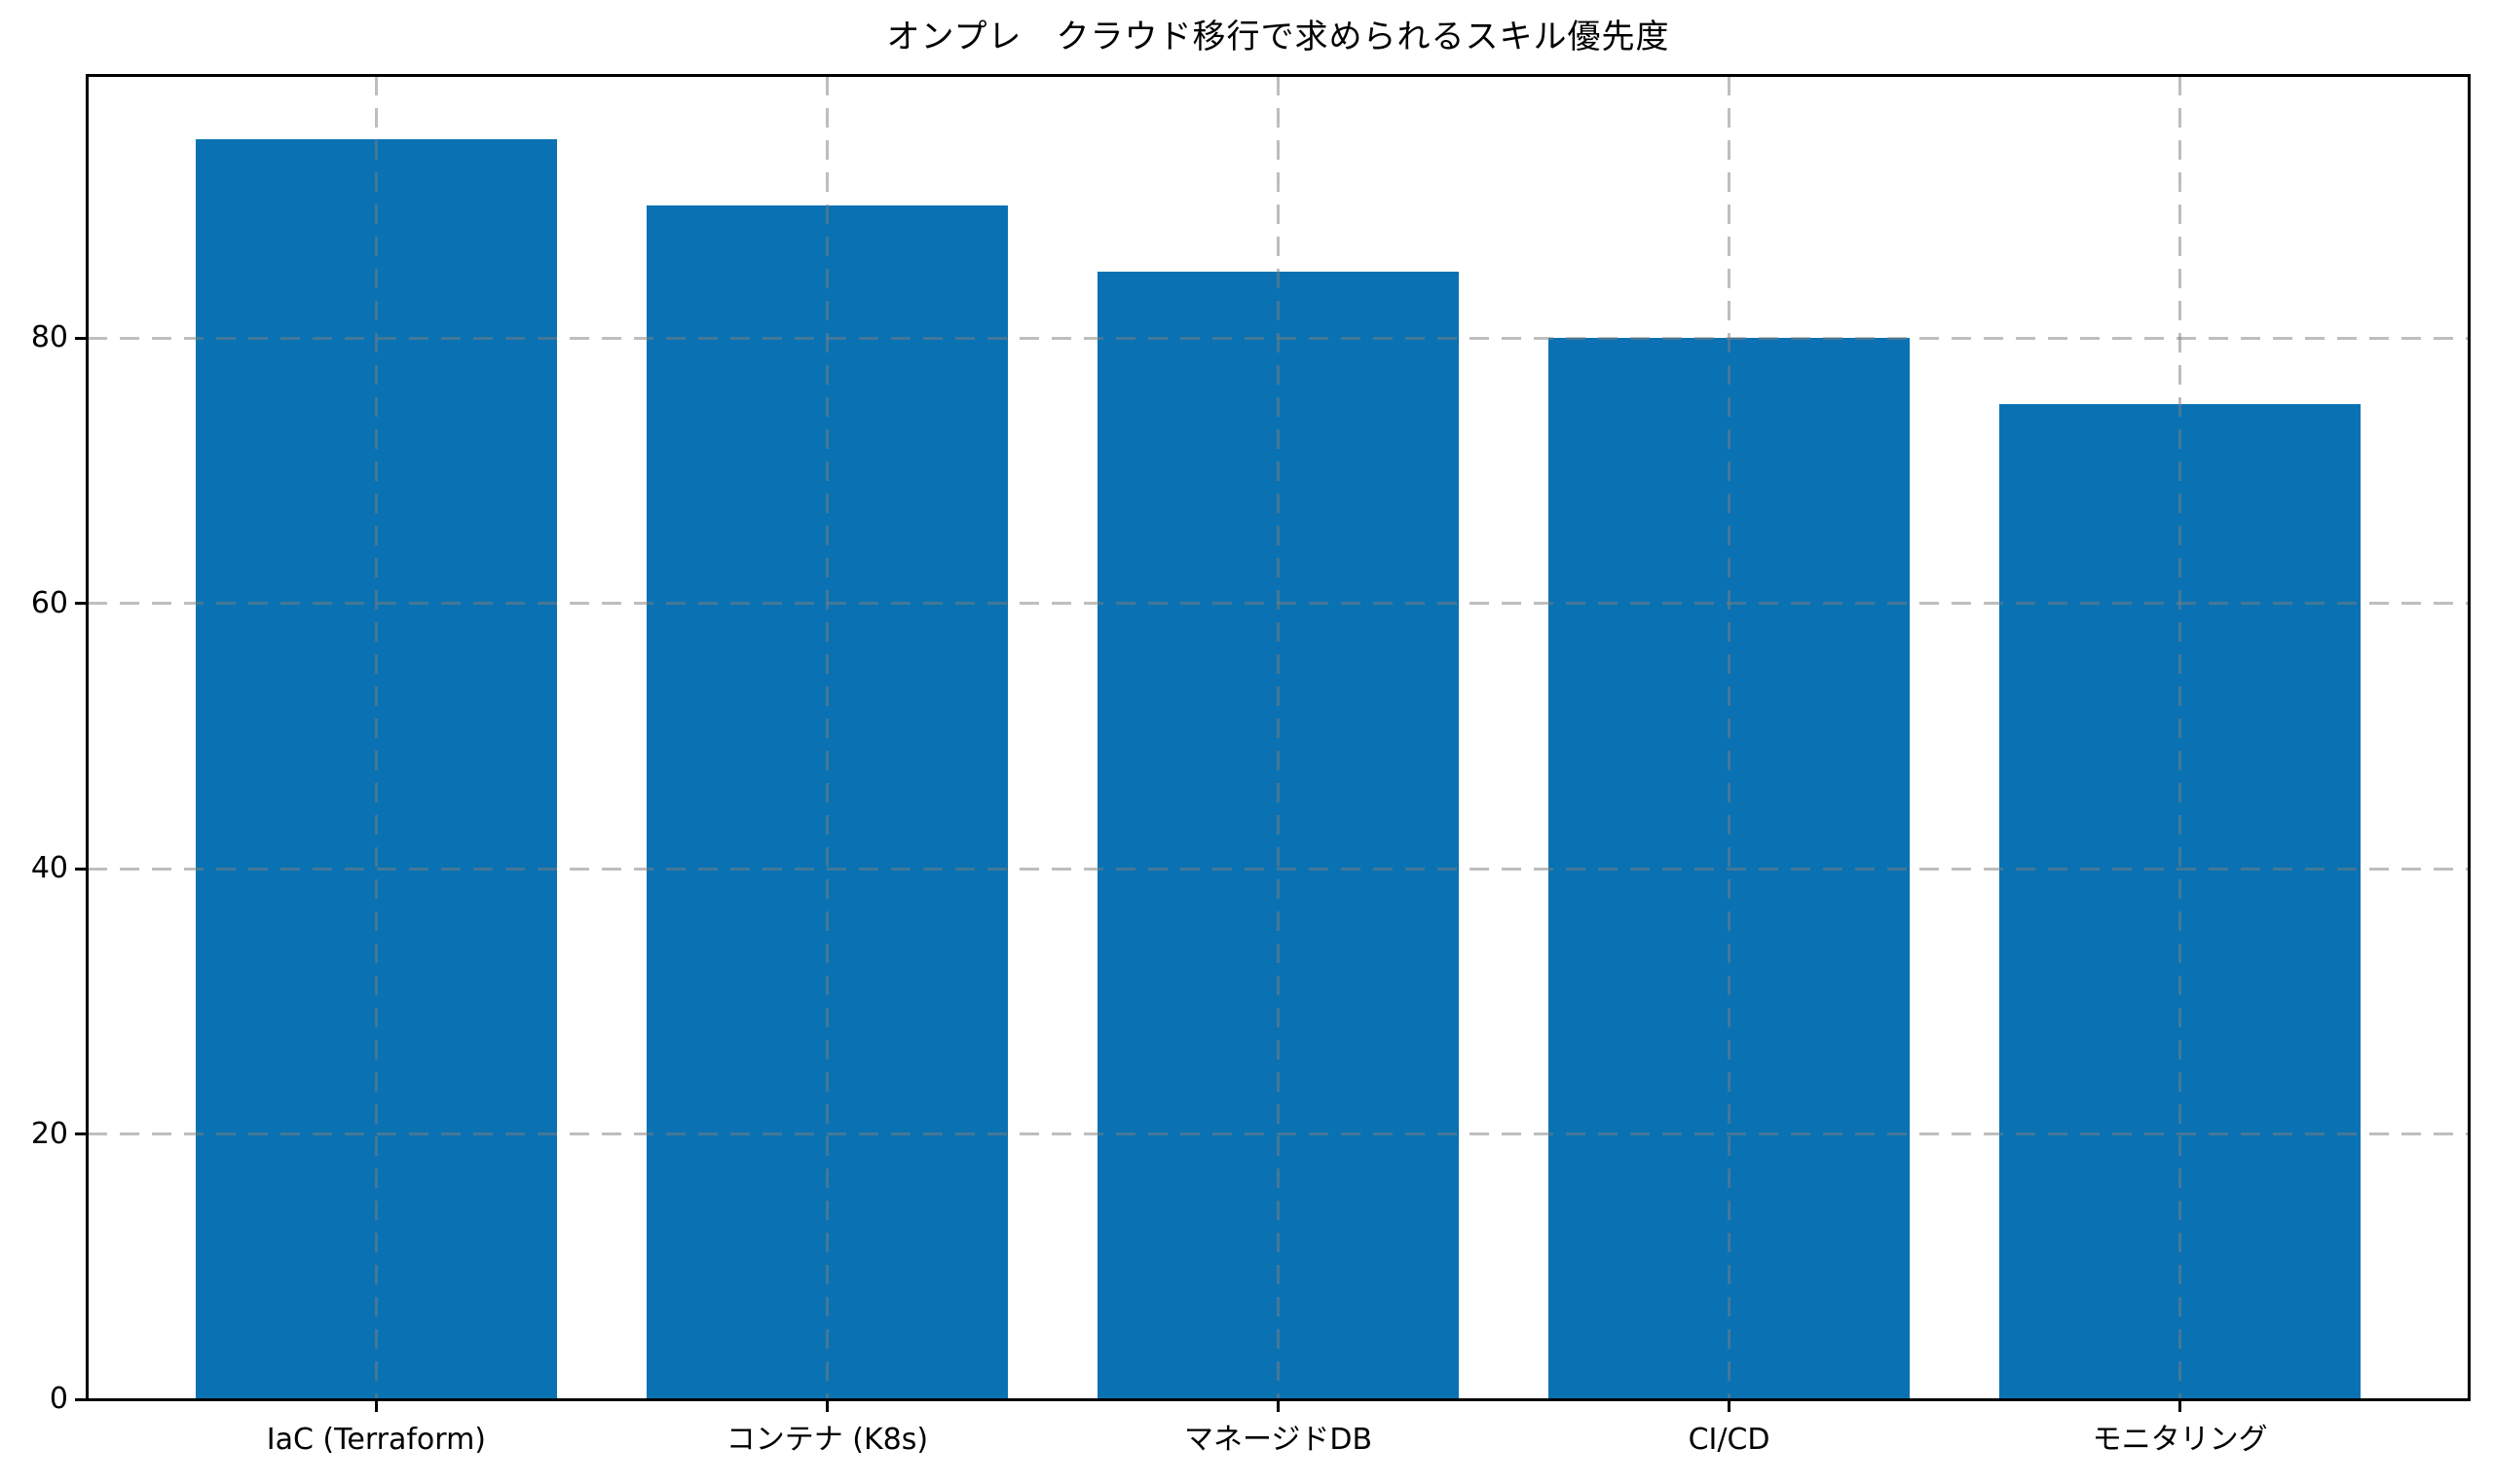  Describe the element at coordinates (1278, 1440) in the screenshot. I see `x-tick-label-2: マネージドDB` at that location.